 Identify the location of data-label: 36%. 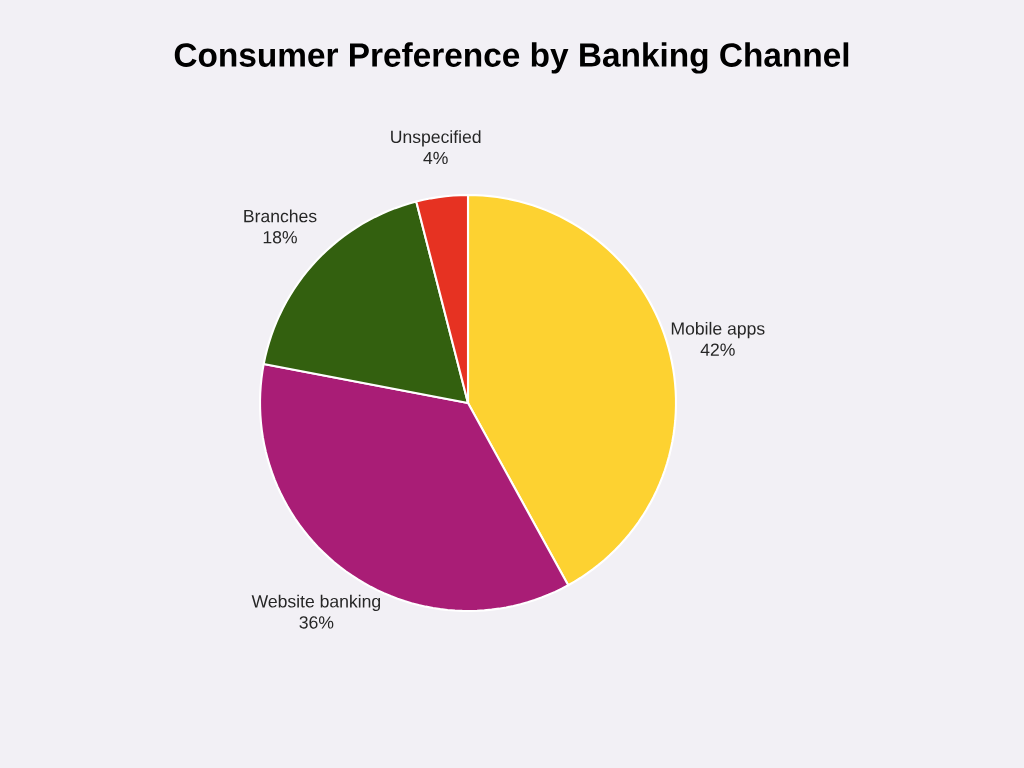
(316, 622).